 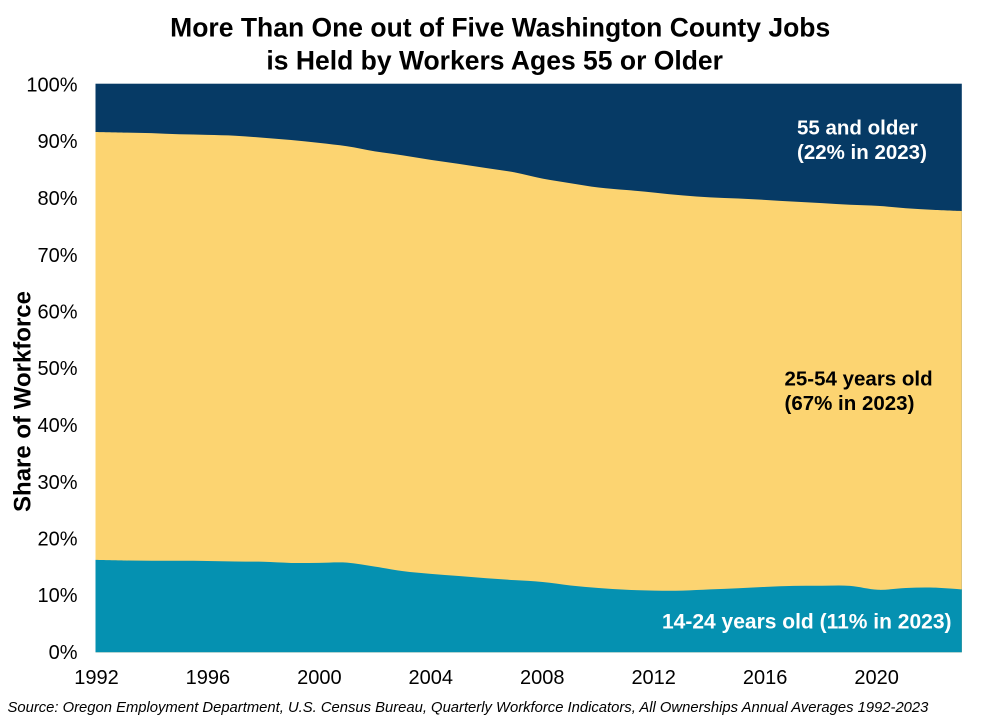 What do you see at coordinates (876, 678) in the screenshot?
I see `svg-text: 2020` at bounding box center [876, 678].